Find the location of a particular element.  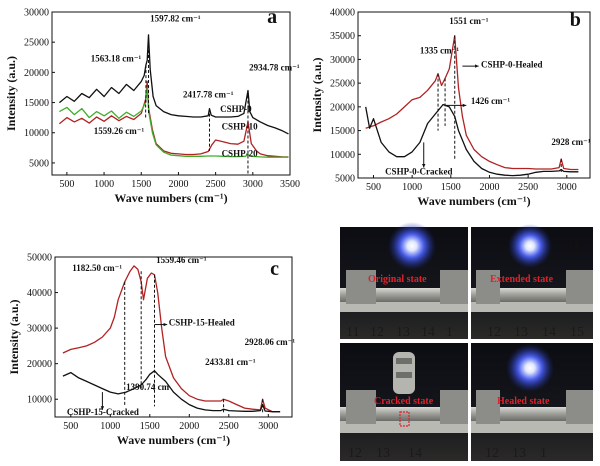

annotation-label: 1426 cm⁻¹ is located at coordinates (490, 101).